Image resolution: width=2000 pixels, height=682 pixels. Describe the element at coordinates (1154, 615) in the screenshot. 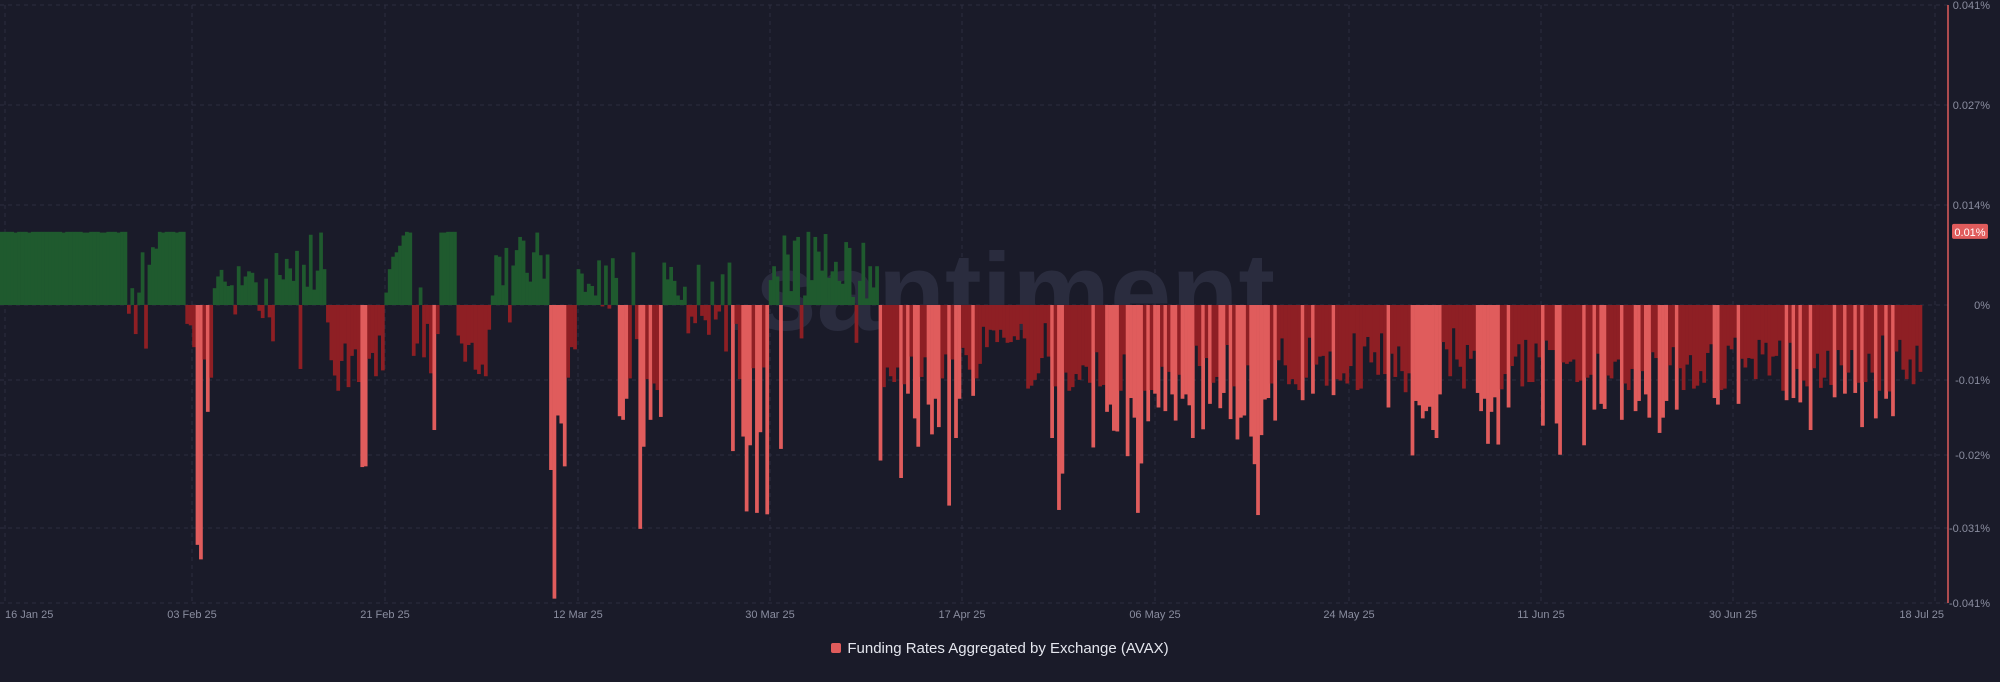

I see `x-tick-label: 06 May 25` at that location.